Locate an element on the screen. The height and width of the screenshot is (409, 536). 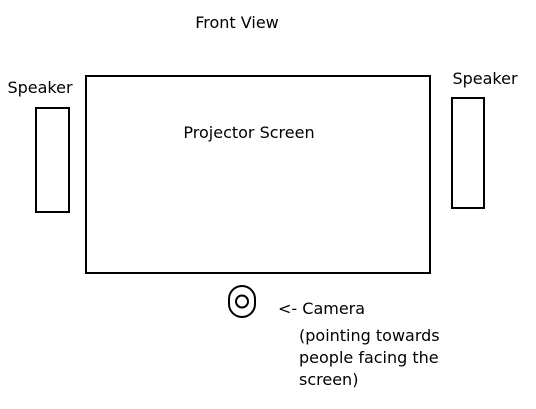
camera-note-line-2: people facing the is located at coordinates (369, 357).